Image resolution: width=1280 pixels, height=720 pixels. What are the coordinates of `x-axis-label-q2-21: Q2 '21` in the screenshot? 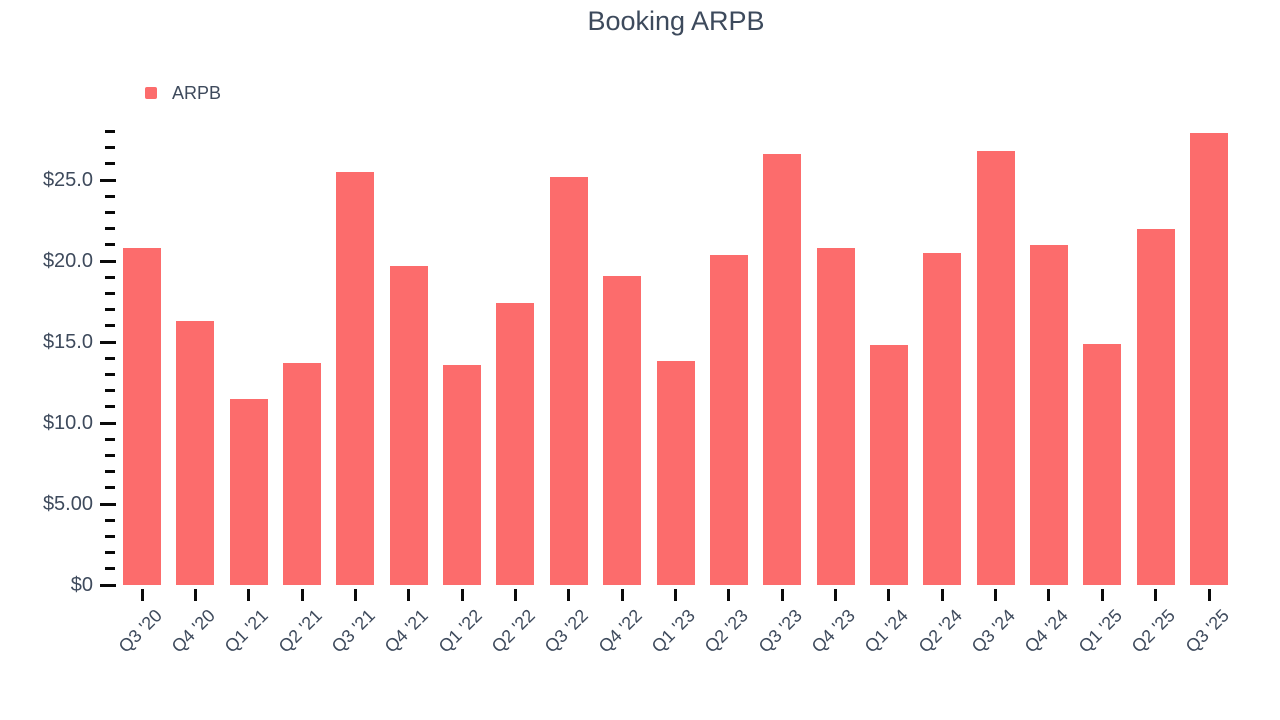 It's located at (300, 631).